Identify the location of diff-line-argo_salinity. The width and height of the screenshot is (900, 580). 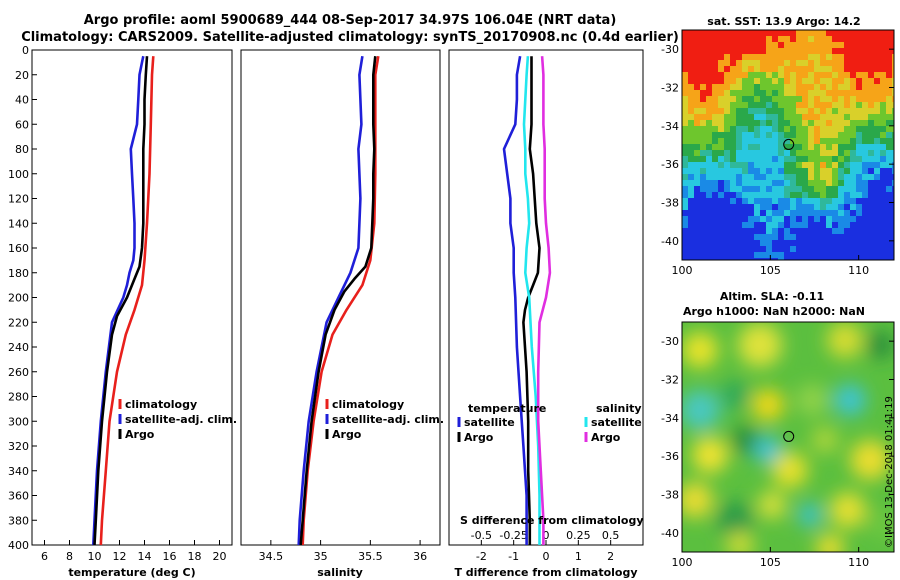
(544, 300).